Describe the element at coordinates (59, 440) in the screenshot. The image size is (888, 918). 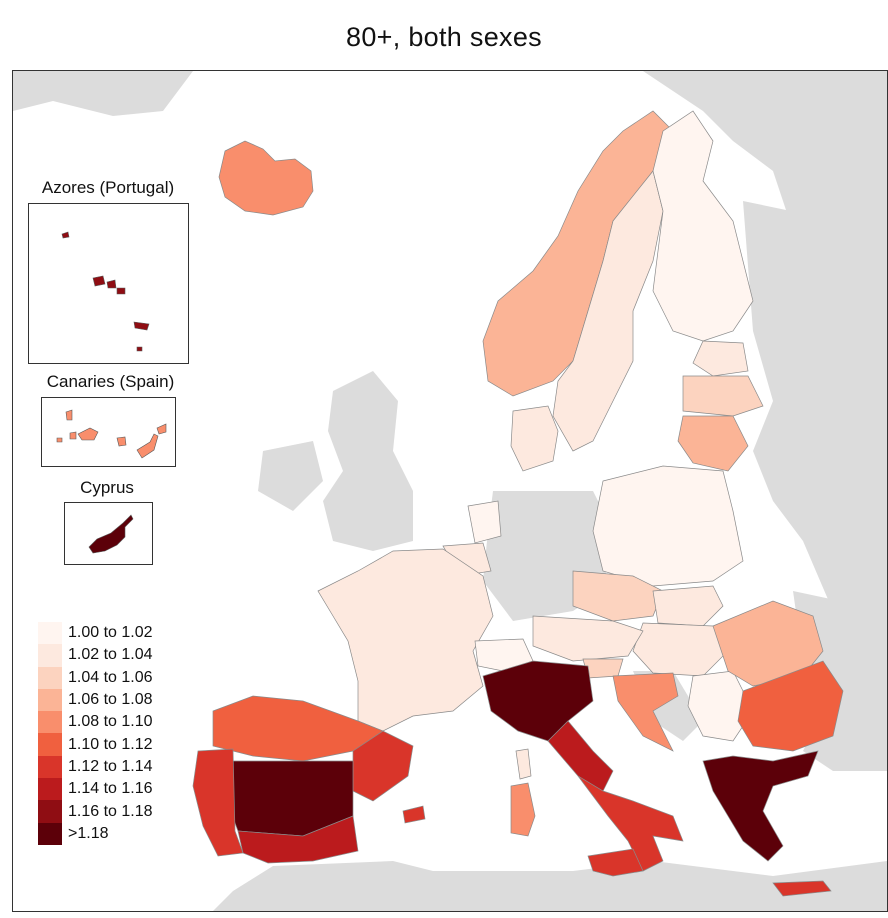
I see `canaries-island-hierro` at that location.